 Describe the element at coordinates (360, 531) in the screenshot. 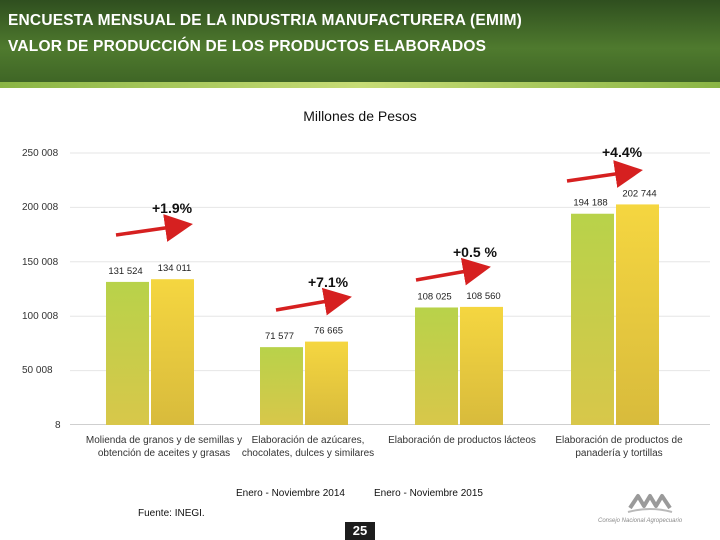

I see `page-number: 25` at that location.